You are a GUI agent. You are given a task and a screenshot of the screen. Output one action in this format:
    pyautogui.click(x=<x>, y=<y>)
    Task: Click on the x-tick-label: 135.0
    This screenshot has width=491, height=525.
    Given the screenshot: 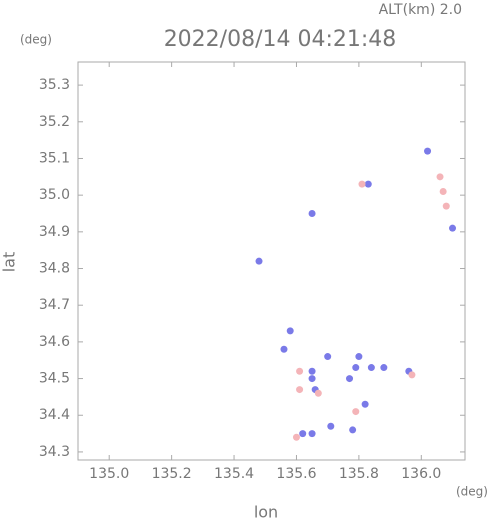 What is the action you would take?
    pyautogui.click(x=109, y=474)
    